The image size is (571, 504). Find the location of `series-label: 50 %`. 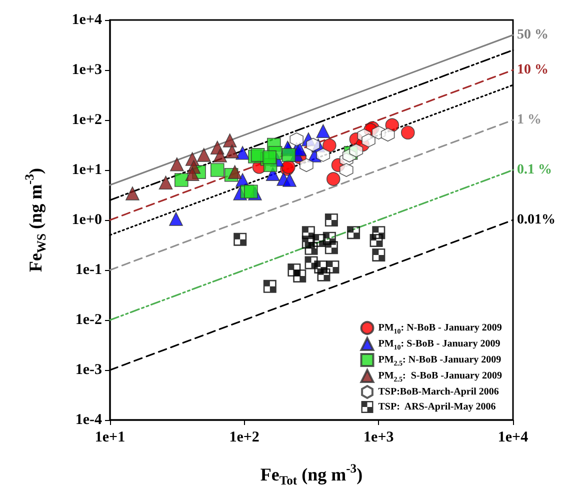

series-label: 50 % is located at coordinates (532, 35).